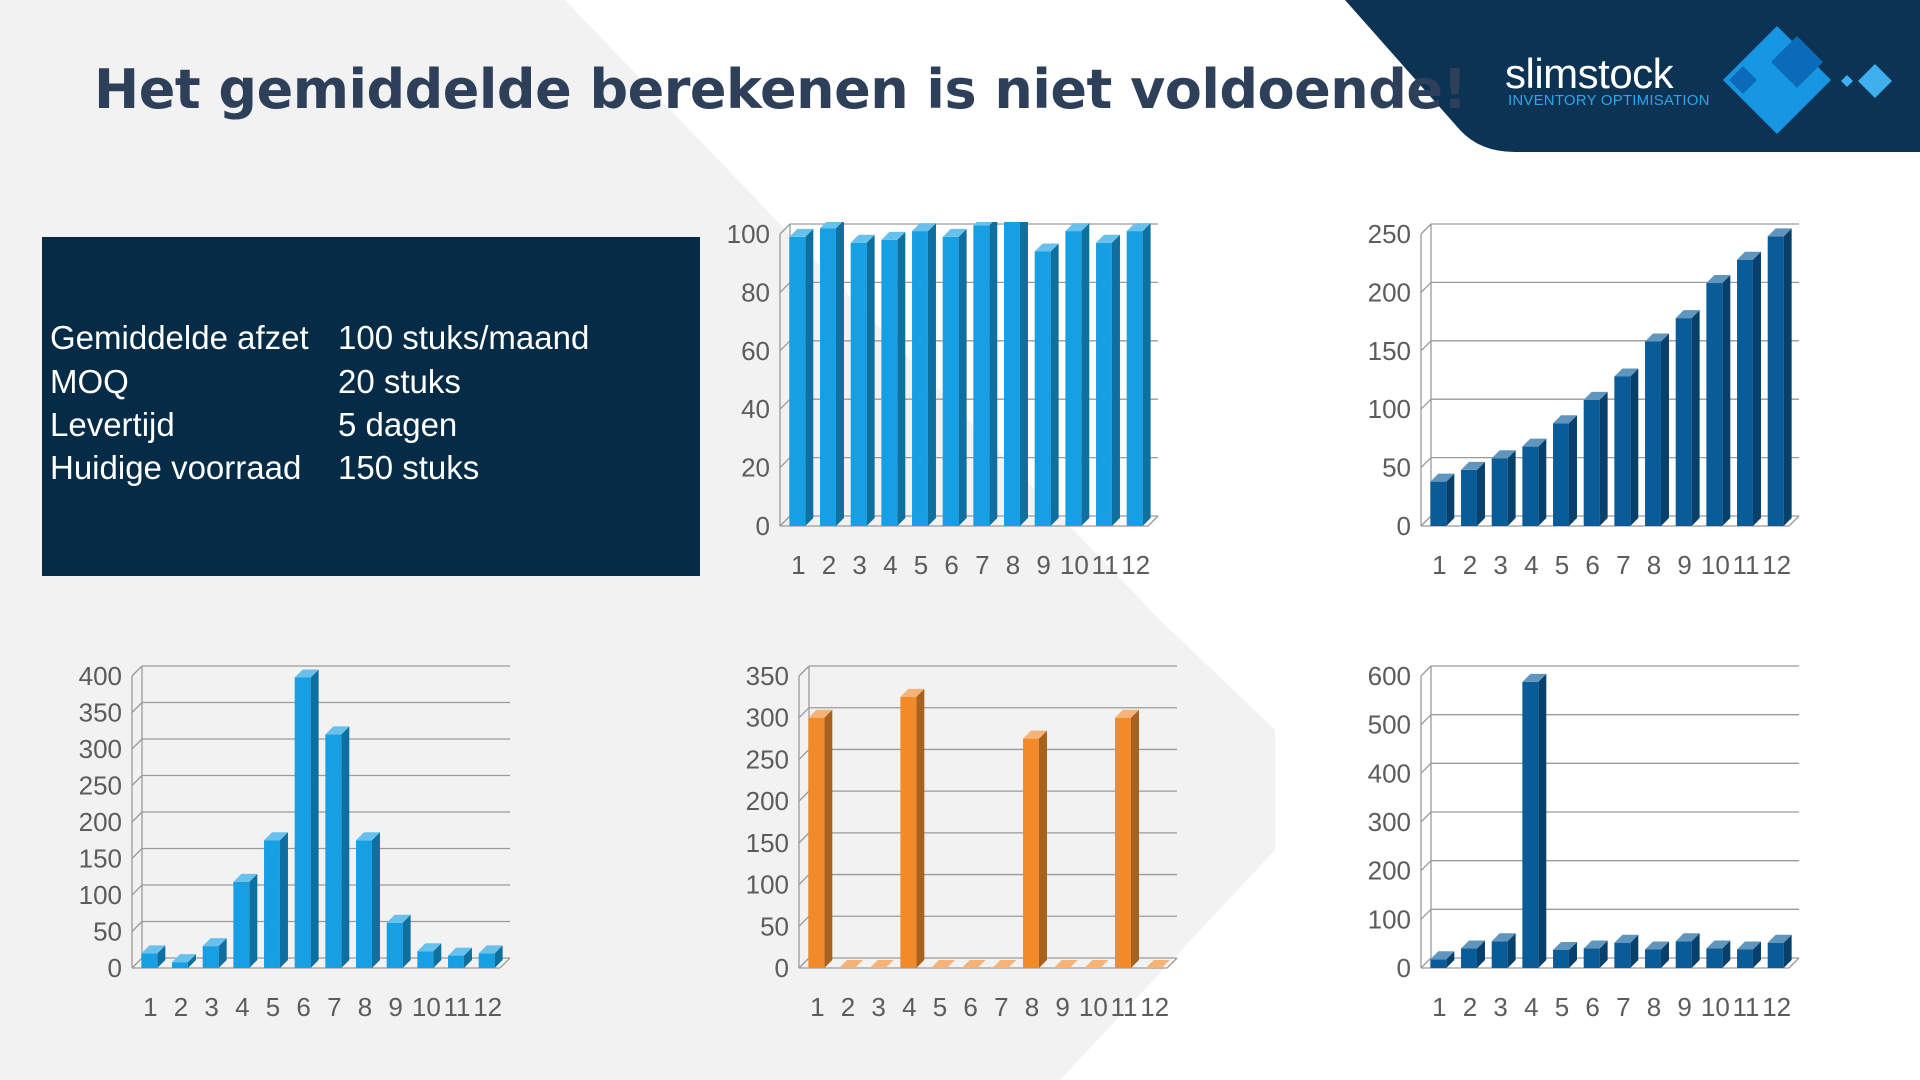  What do you see at coordinates (426, 1007) in the screenshot?
I see `x-tick-label: 10` at bounding box center [426, 1007].